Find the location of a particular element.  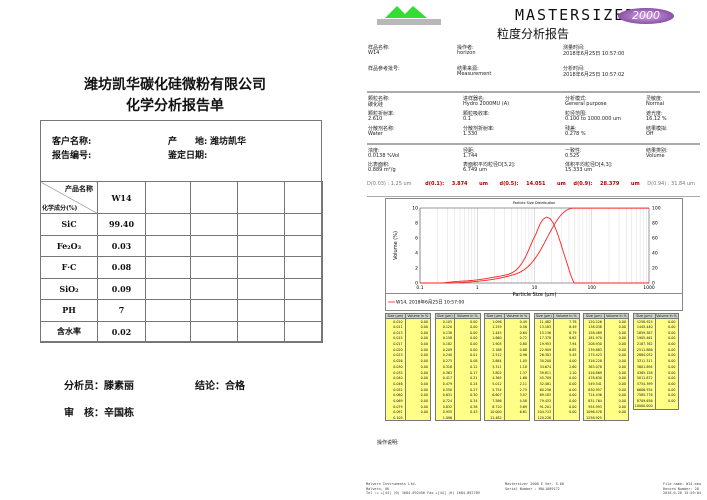

table-row: 0.417 0.21 is located at coordinates (457, 378).